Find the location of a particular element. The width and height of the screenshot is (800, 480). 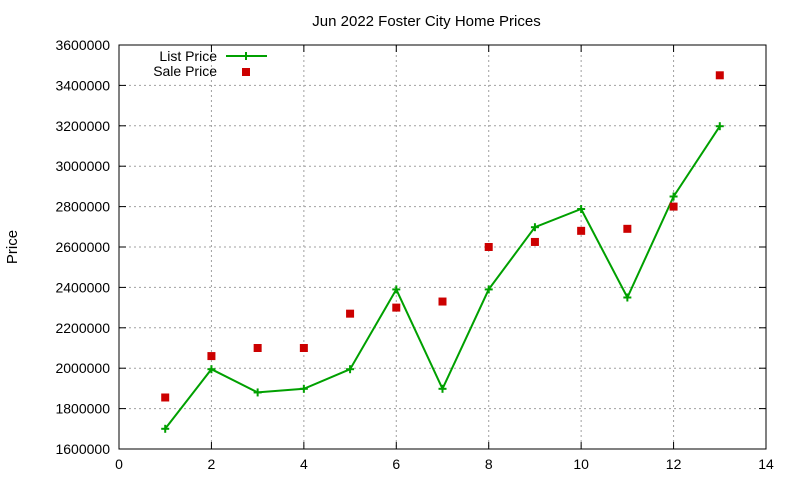

x-tick-label: 4 is located at coordinates (304, 464).